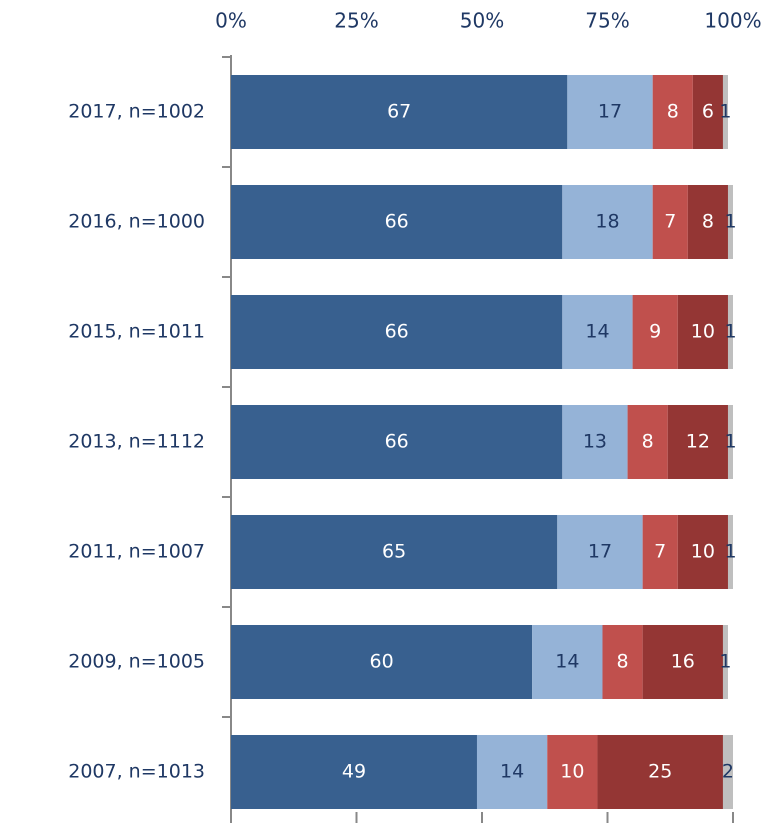 This screenshot has height=823, width=774. I want to click on y-tick-label: 2009, n=1005, so click(136, 662).